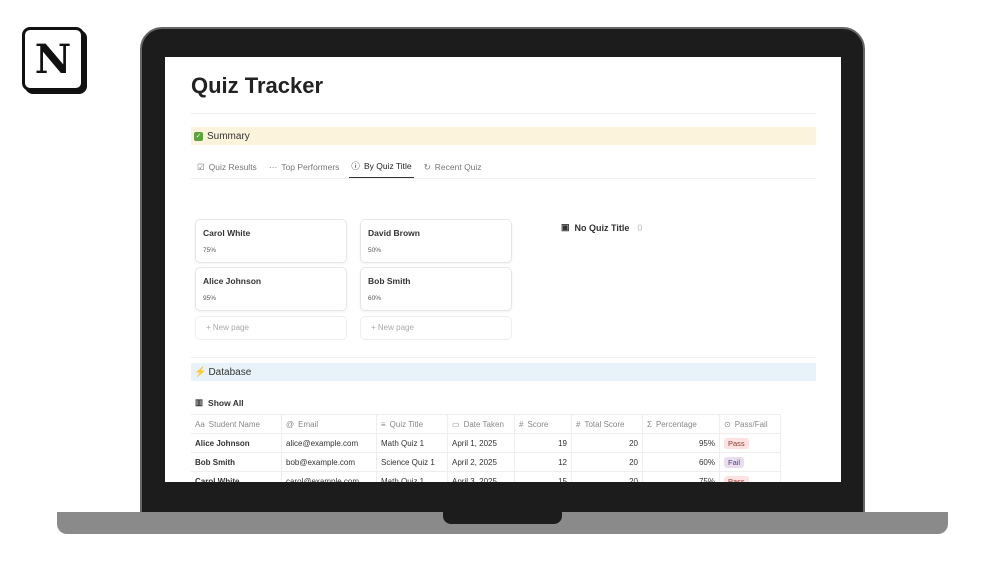 The width and height of the screenshot is (1005, 565). Describe the element at coordinates (543, 462) in the screenshot. I see `table-cell: 12` at that location.